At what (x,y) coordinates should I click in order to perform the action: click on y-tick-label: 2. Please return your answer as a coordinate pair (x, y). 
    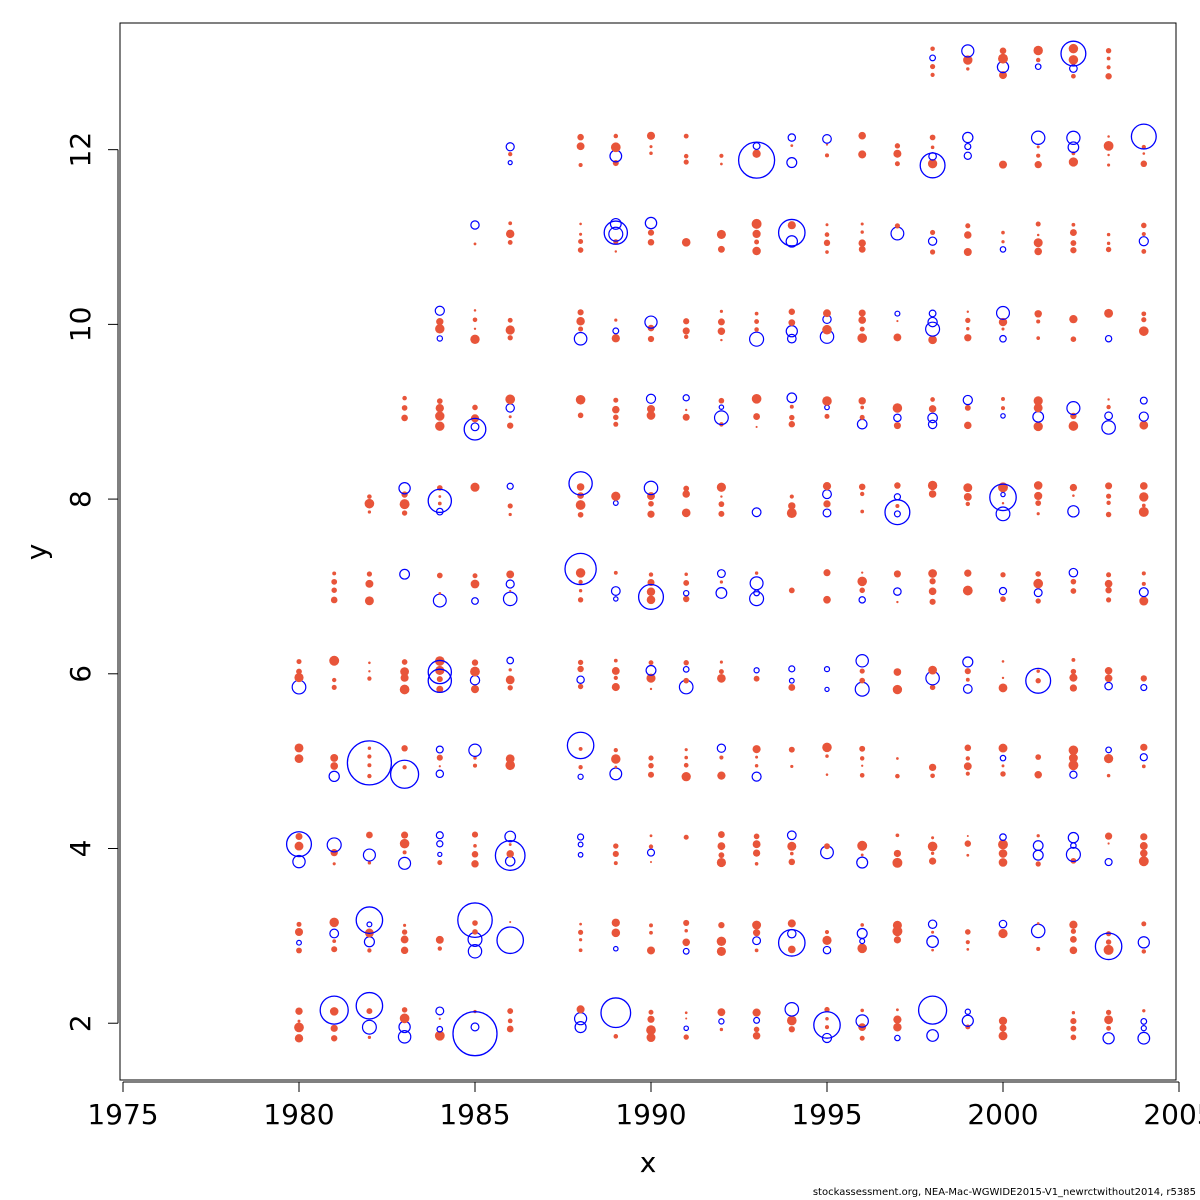
    Looking at the image, I should click on (80, 1023).